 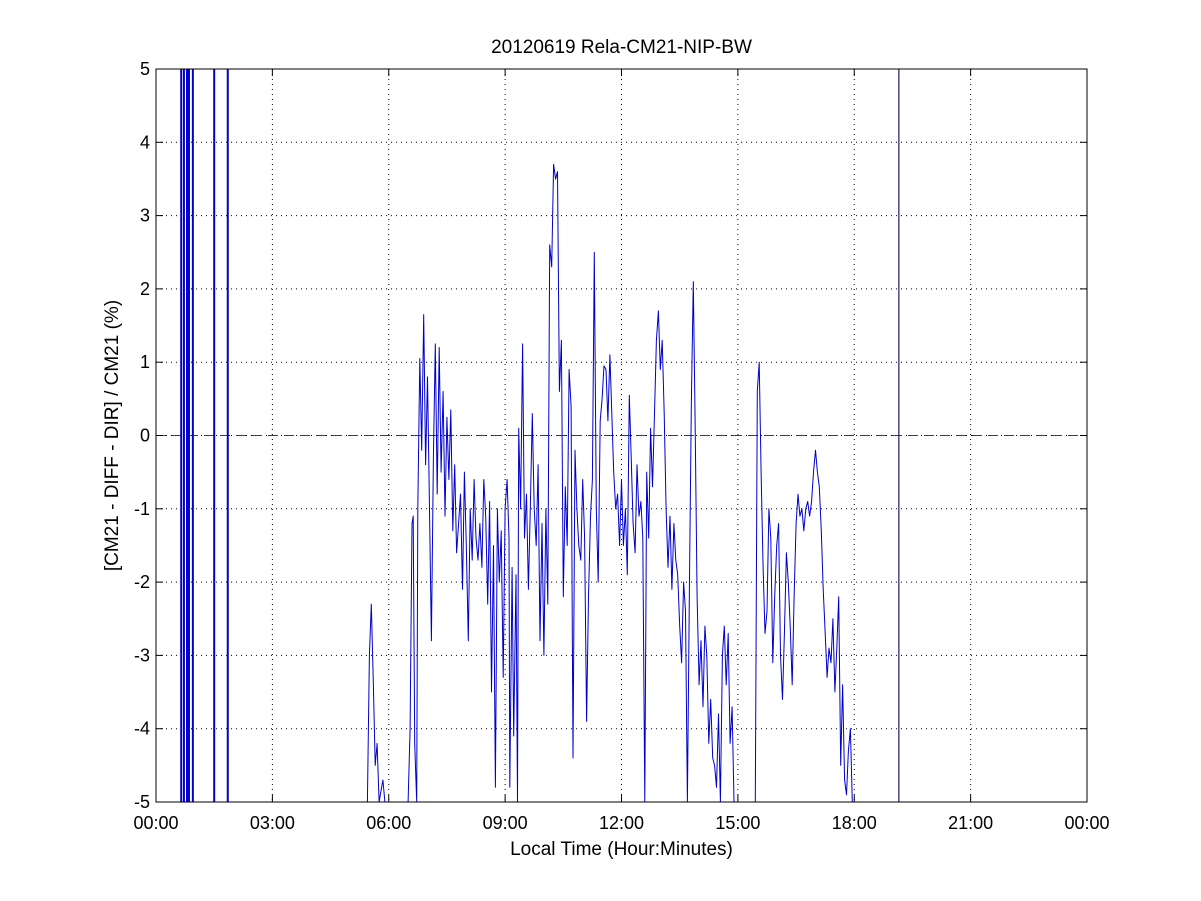 I want to click on x-tick-label: 15:00, so click(x=737, y=823).